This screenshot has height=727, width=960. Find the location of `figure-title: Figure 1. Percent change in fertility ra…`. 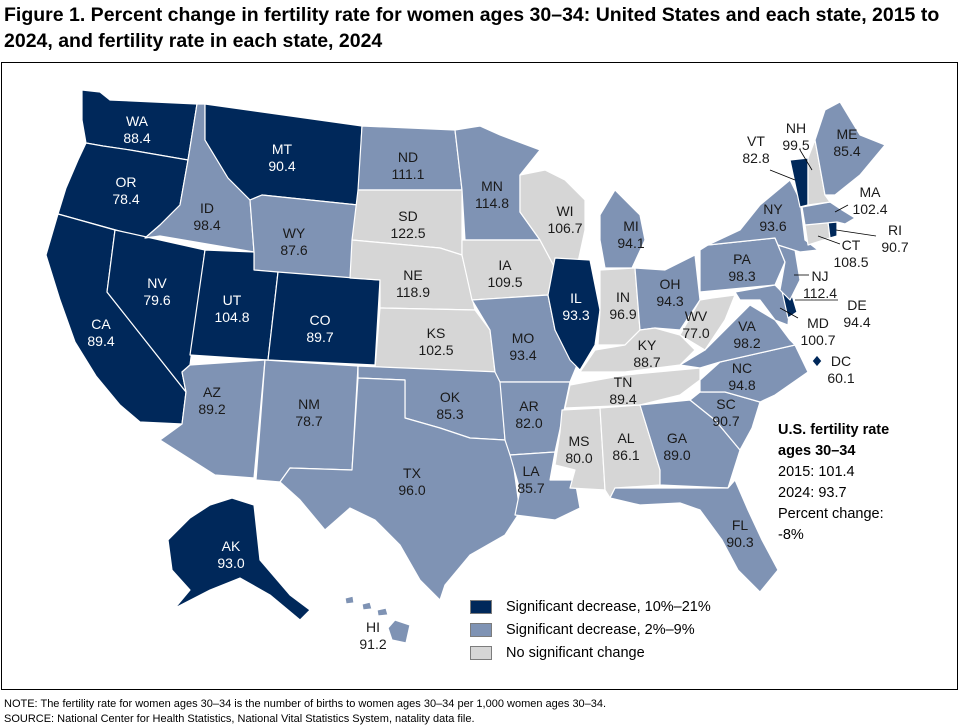

figure-title: Figure 1. Percent change in fertility ra… is located at coordinates (472, 28).